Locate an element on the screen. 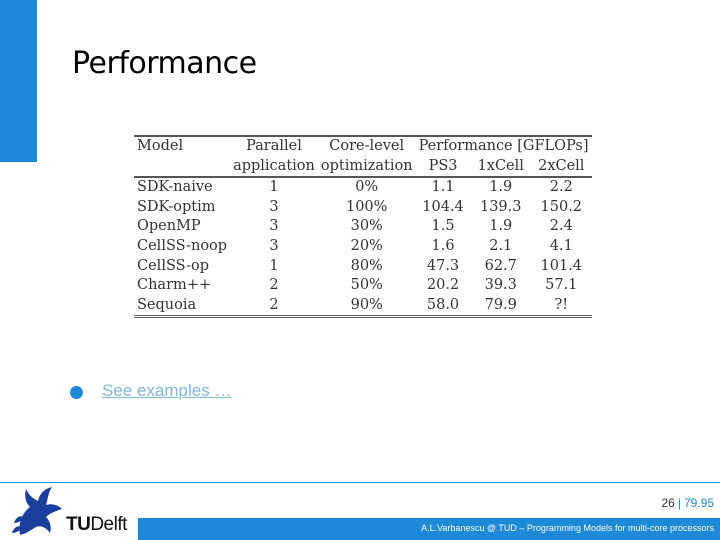 The image size is (720, 540). page-total: 79.95 is located at coordinates (698, 503).